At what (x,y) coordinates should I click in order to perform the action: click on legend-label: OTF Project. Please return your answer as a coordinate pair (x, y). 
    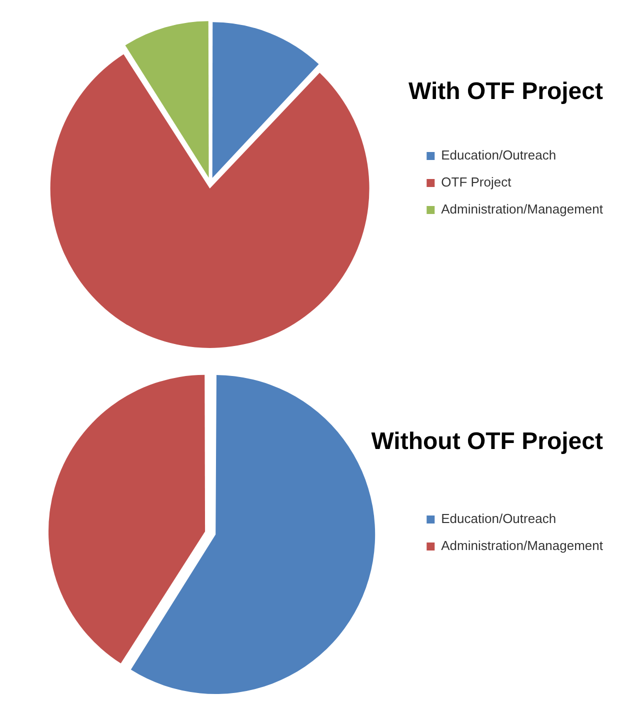
    Looking at the image, I should click on (476, 182).